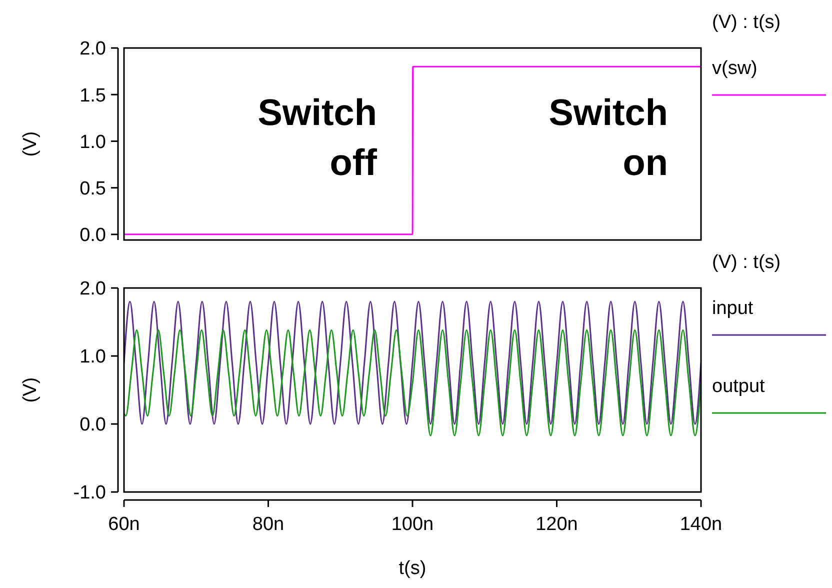  I want to click on series-label: output, so click(739, 386).